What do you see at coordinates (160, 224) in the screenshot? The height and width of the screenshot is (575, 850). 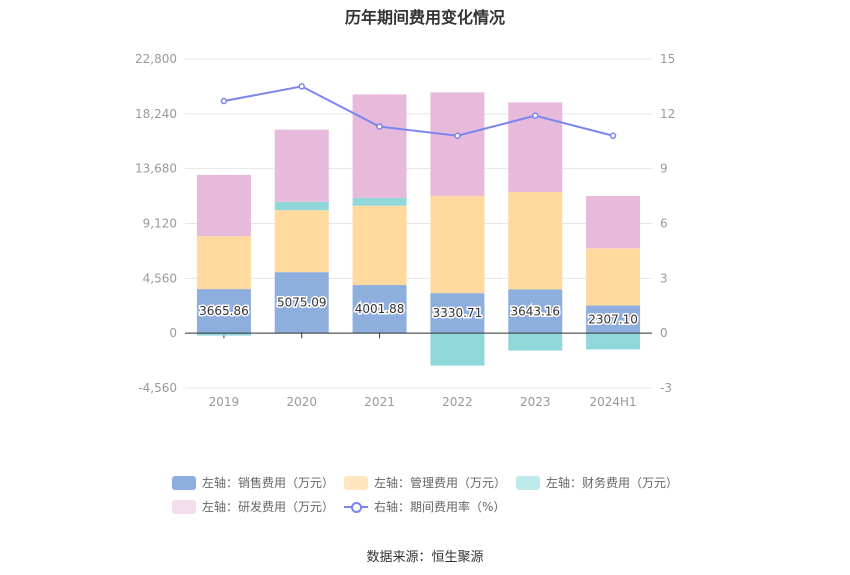 I see `left-tick-label: 9,120` at bounding box center [160, 224].